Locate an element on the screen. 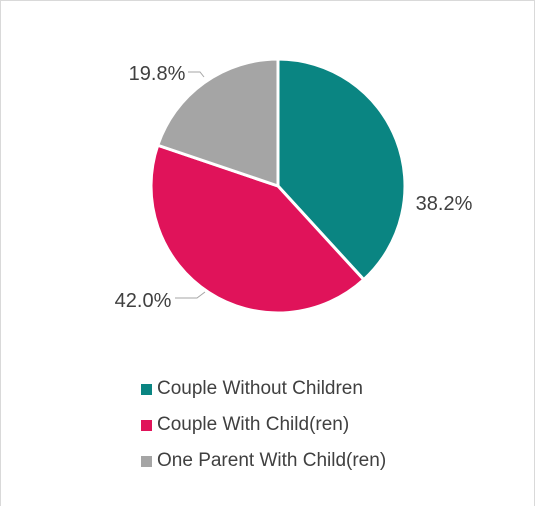  legend-item-one-parent-with-children: One Parent With Child(ren) is located at coordinates (263, 461).